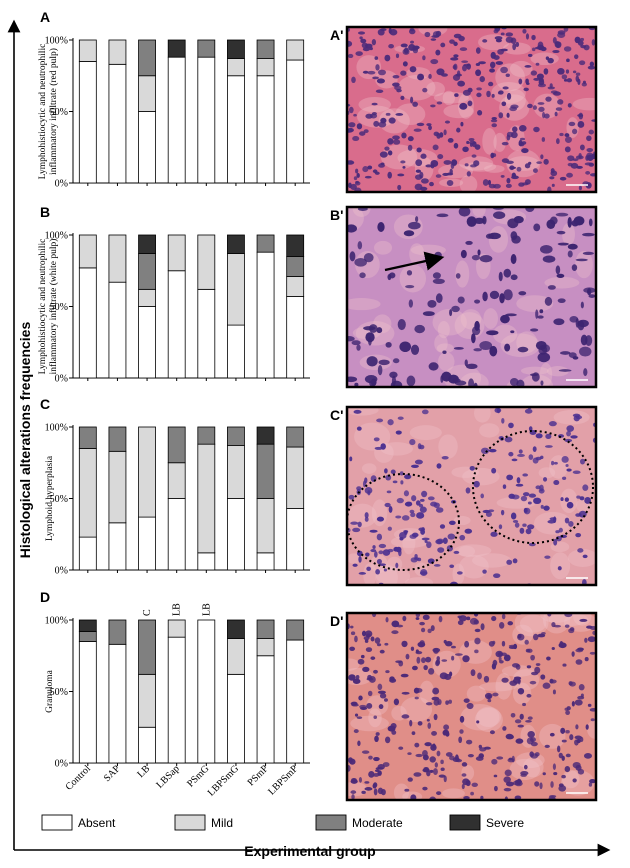 The width and height of the screenshot is (630, 868). What do you see at coordinates (414, 261) in the screenshot?
I see `pointer-arrow` at bounding box center [414, 261].